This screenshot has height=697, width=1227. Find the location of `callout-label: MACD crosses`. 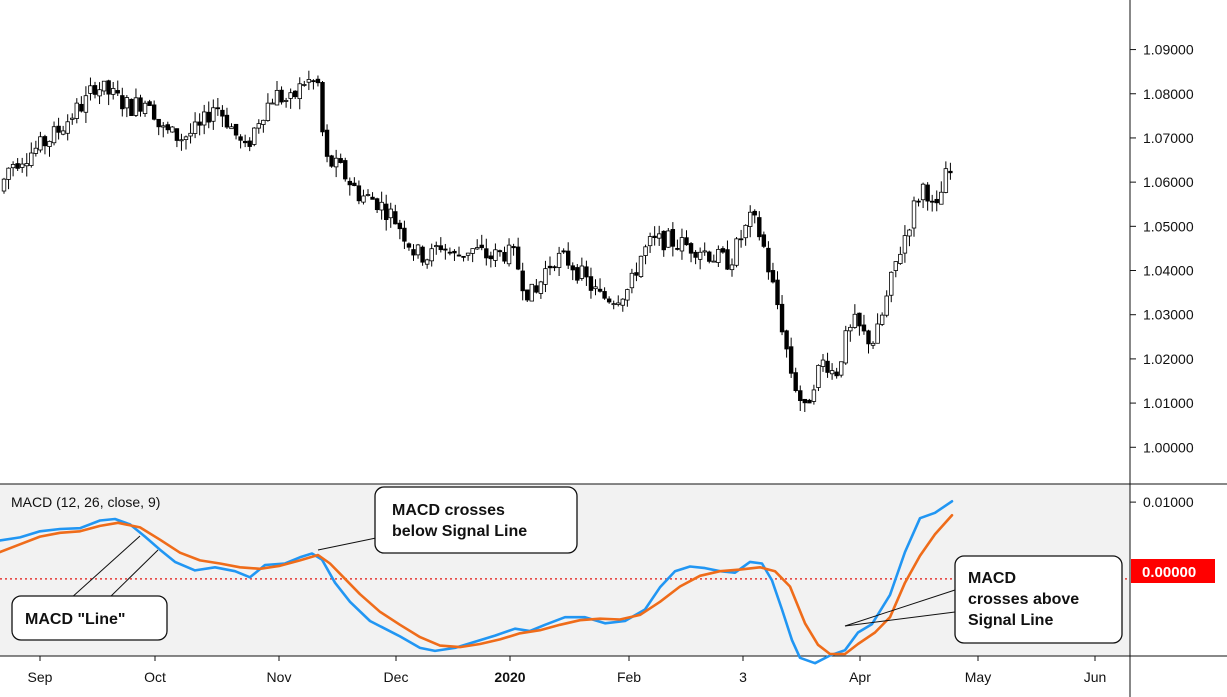

callout-label: MACD crosses is located at coordinates (448, 510).